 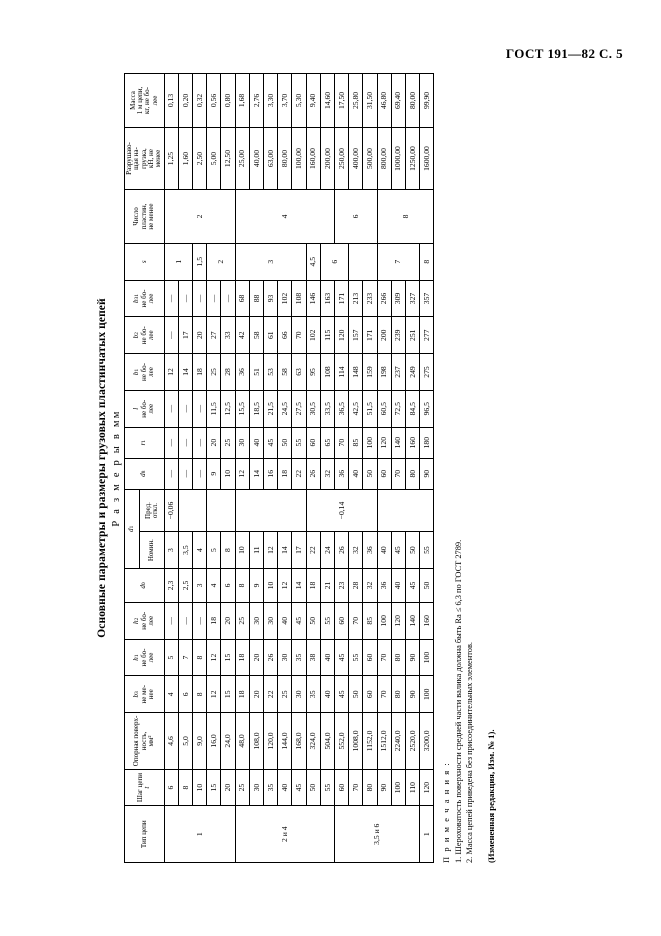 I want to click on cell-area: 1008,0, so click(x=355, y=741).